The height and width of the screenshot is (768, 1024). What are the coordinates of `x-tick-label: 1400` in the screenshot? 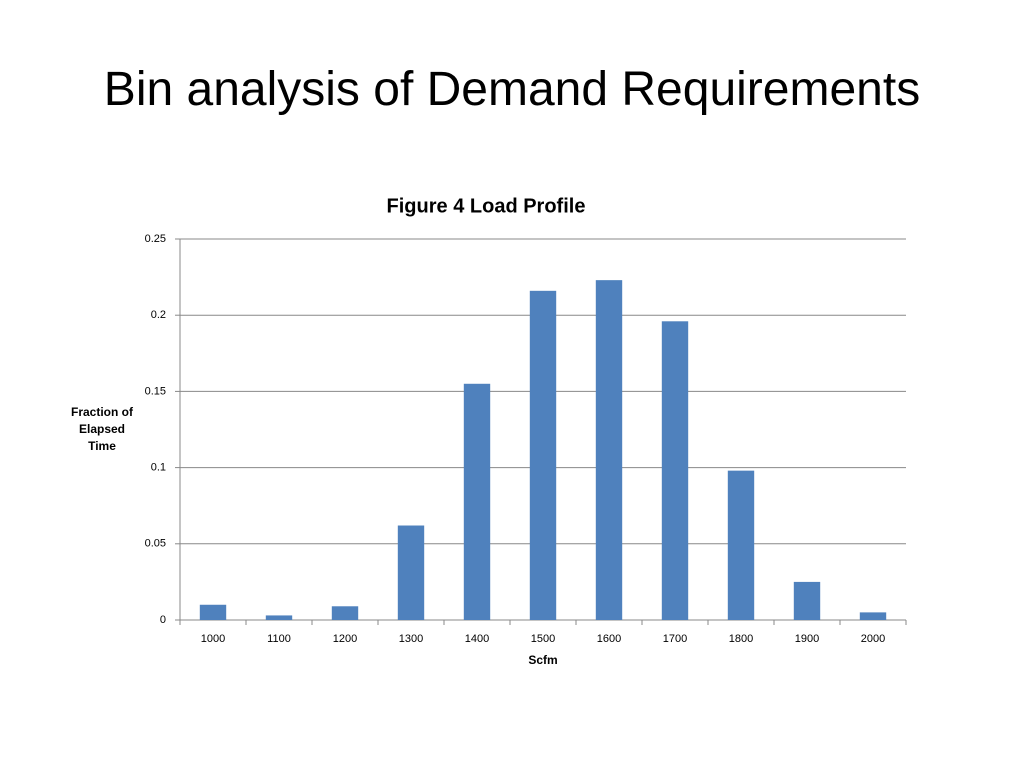 It's located at (477, 639).